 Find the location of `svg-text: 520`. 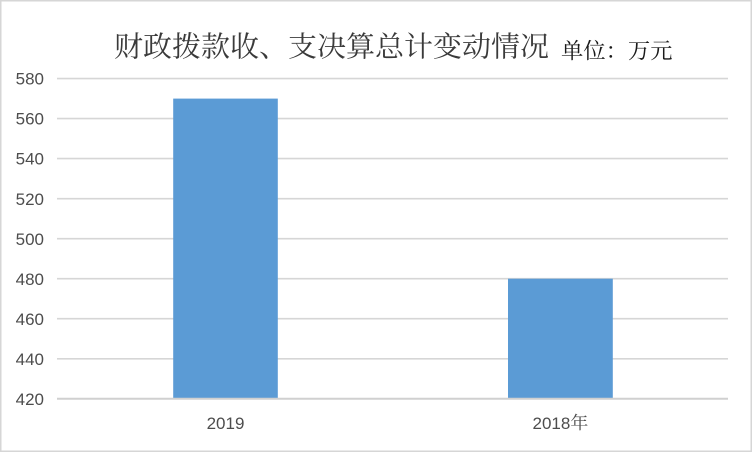

svg-text: 520 is located at coordinates (30, 199).